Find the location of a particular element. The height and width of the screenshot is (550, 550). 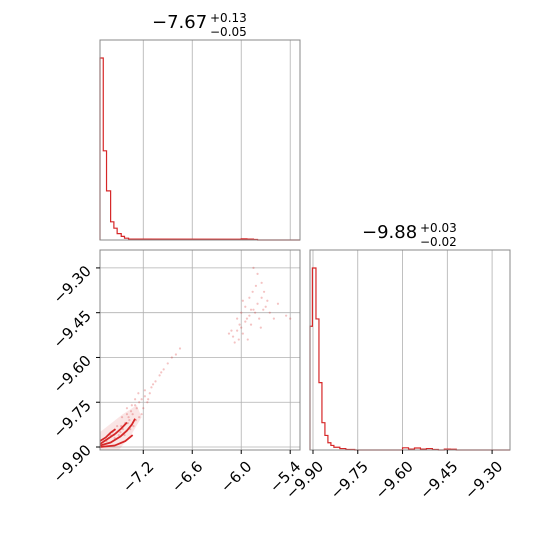

x-tick-label: −9.75 is located at coordinates (349, 480).